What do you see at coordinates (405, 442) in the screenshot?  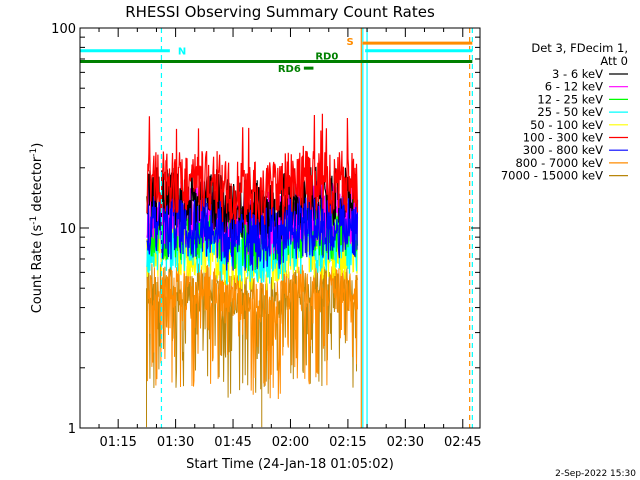 I see `x-tick-label: 02:30` at bounding box center [405, 442].